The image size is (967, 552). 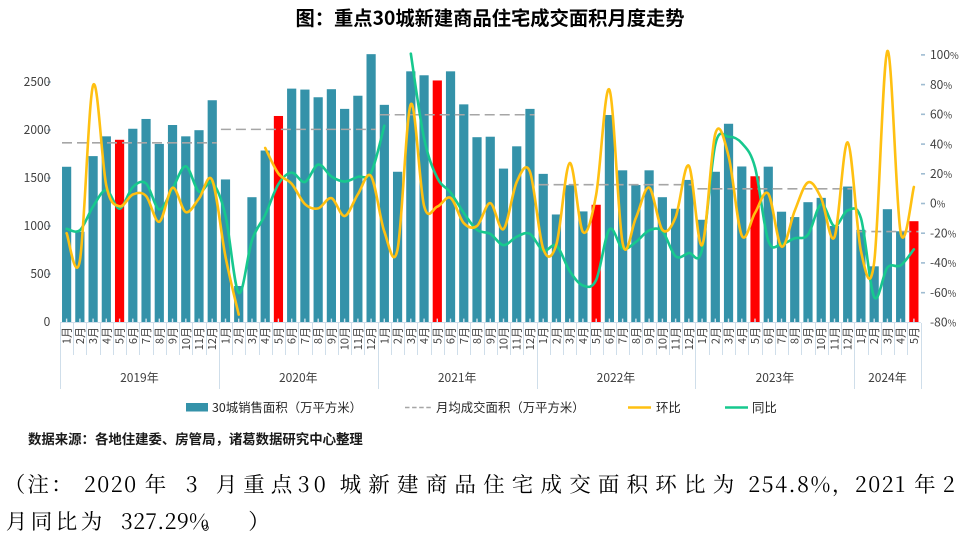 What do you see at coordinates (941, 114) in the screenshot?
I see `svg-text: 60%` at bounding box center [941, 114].